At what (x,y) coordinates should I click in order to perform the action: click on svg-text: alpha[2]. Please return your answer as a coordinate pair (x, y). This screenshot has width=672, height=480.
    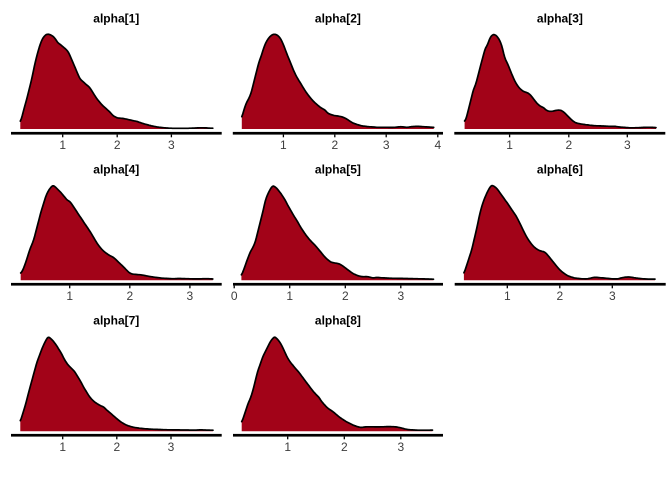
    Looking at the image, I should click on (338, 19).